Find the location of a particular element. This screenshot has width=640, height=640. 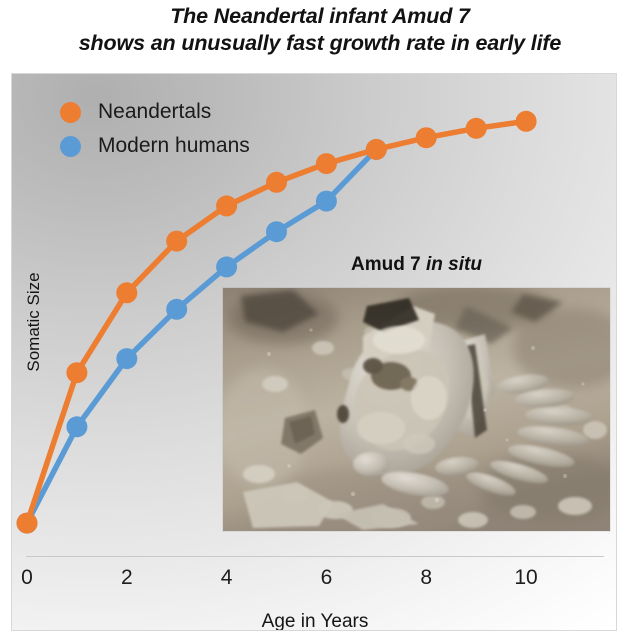

x-tick-0: 0 is located at coordinates (27, 577).